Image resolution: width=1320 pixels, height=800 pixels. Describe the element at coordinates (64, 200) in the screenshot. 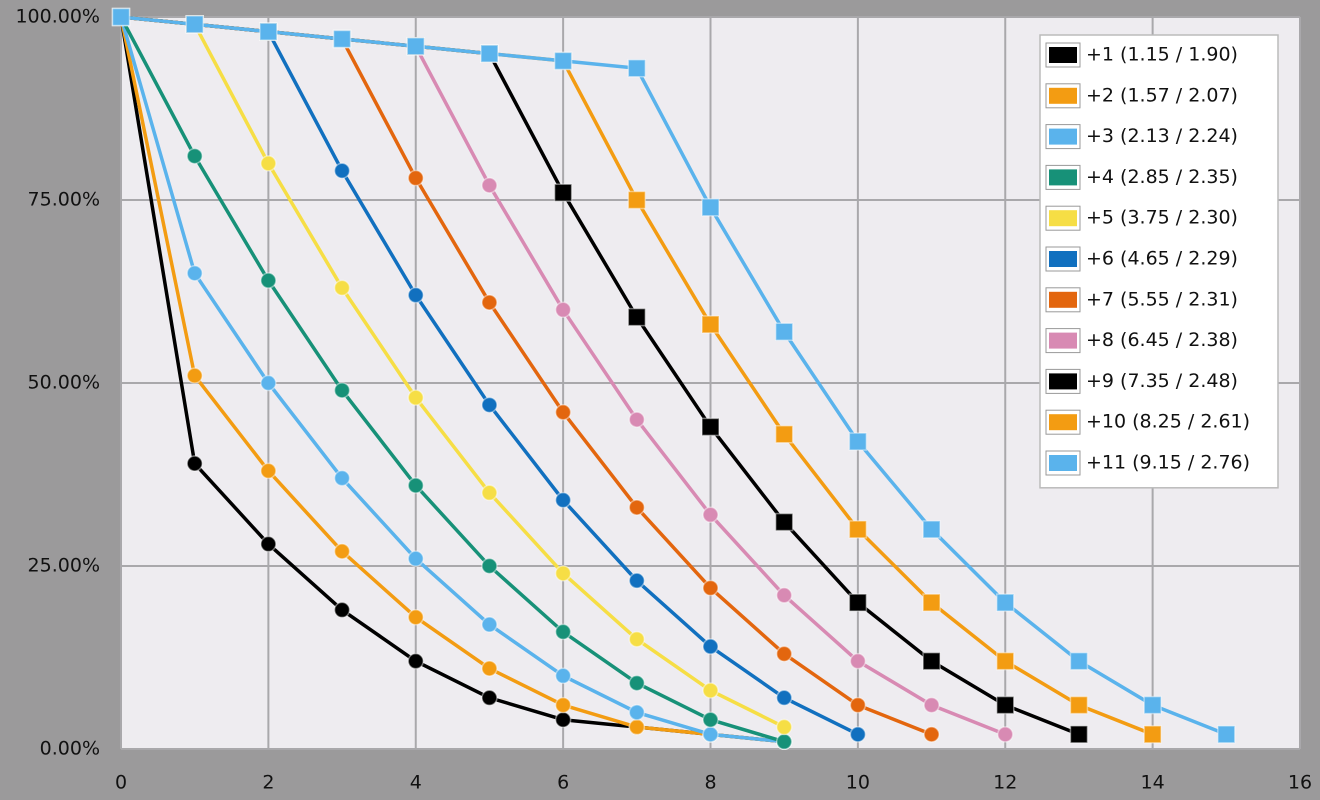

I see `y-tick-label: 75.00%` at that location.